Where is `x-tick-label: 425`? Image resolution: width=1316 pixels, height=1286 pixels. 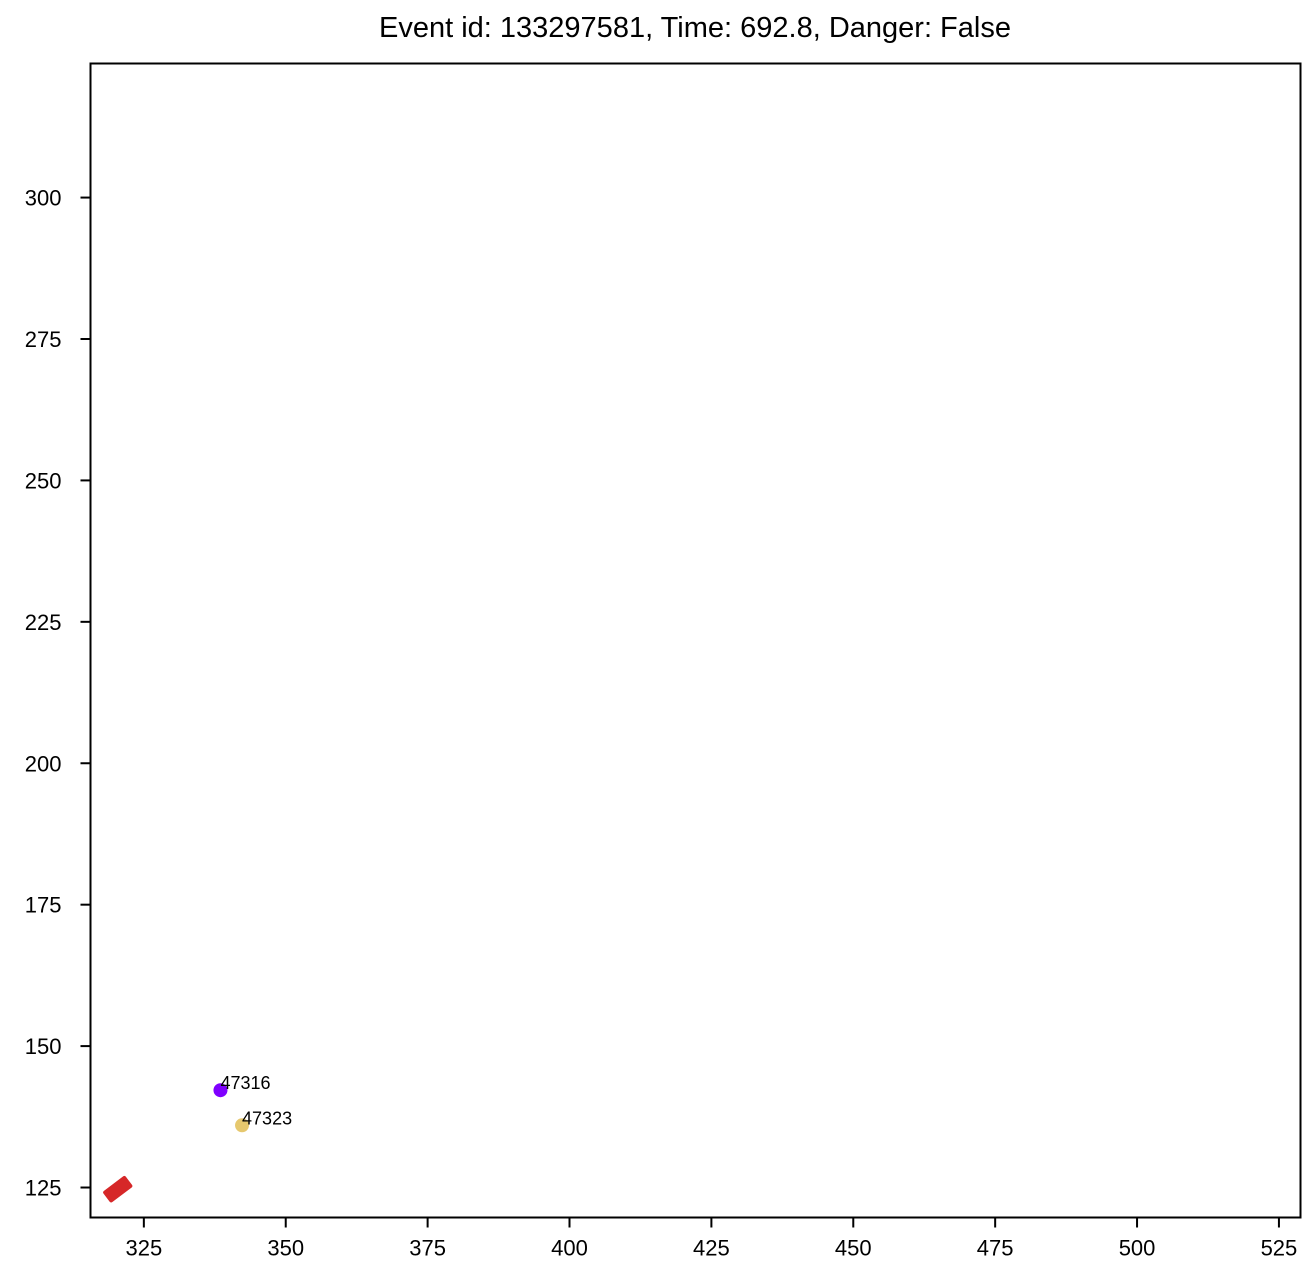 x-tick-label: 425 is located at coordinates (711, 1248).